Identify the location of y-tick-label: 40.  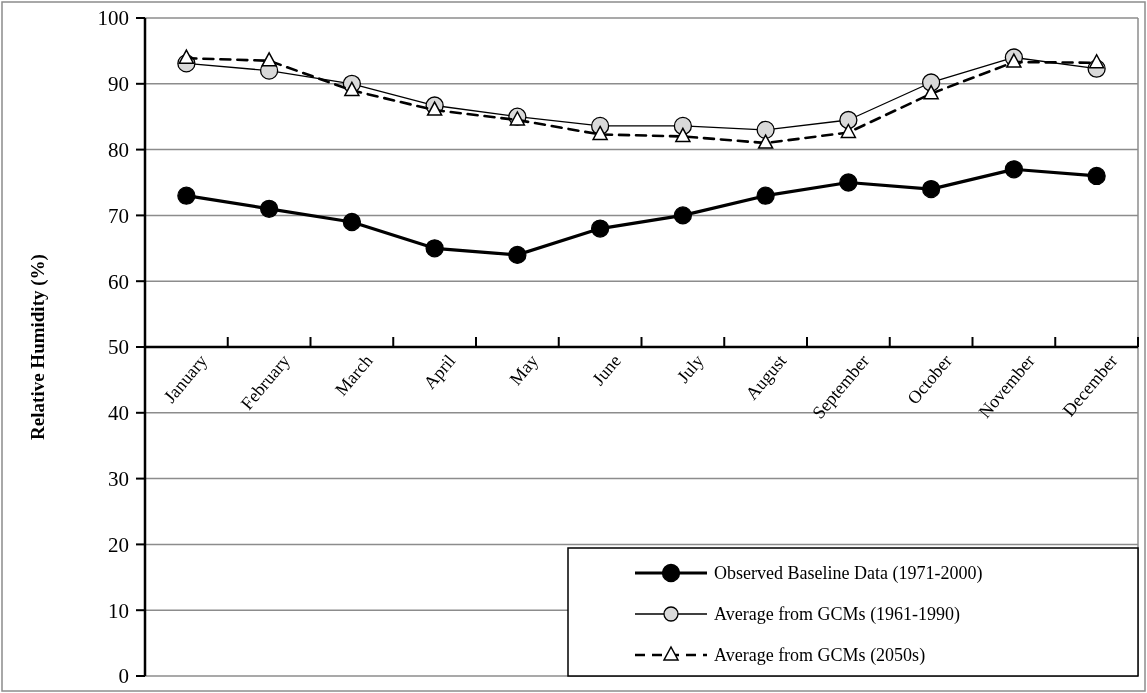
(118, 413).